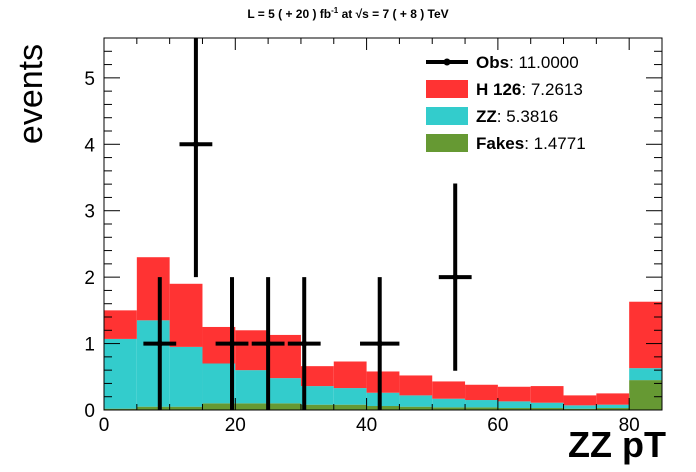 Image resolution: width=696 pixels, height=472 pixels. What do you see at coordinates (89, 212) in the screenshot?
I see `y-tick-label: 3` at bounding box center [89, 212].